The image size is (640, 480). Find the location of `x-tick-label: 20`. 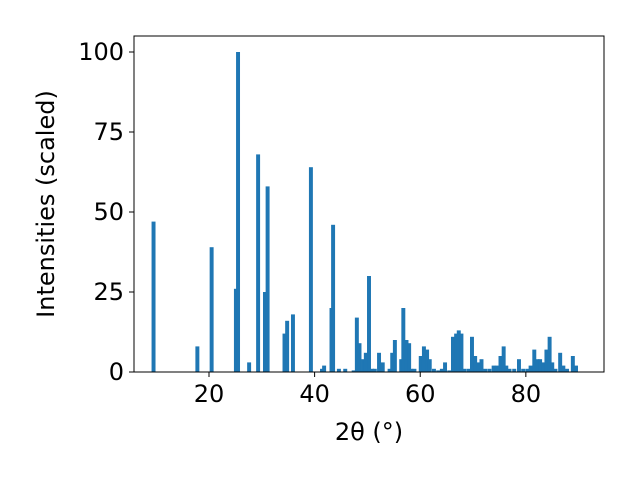

x-tick-label: 20 is located at coordinates (209, 394).